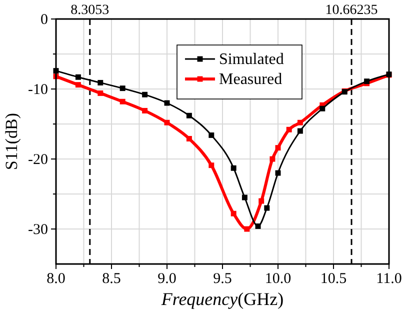 This screenshot has width=404, height=317. What do you see at coordinates (90, 10) in the screenshot?
I see `ref-line-label: 8.3053` at bounding box center [90, 10].